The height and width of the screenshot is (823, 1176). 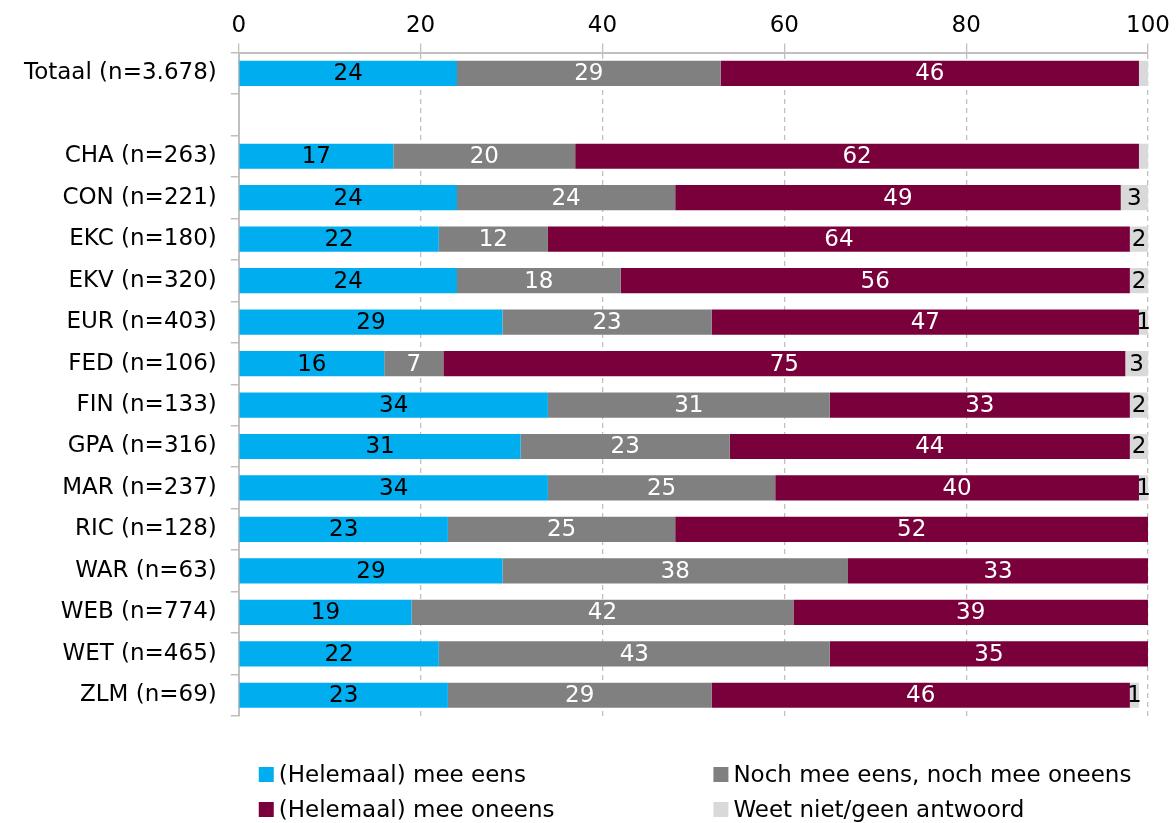 I want to click on data-label: 52, so click(x=911, y=528).